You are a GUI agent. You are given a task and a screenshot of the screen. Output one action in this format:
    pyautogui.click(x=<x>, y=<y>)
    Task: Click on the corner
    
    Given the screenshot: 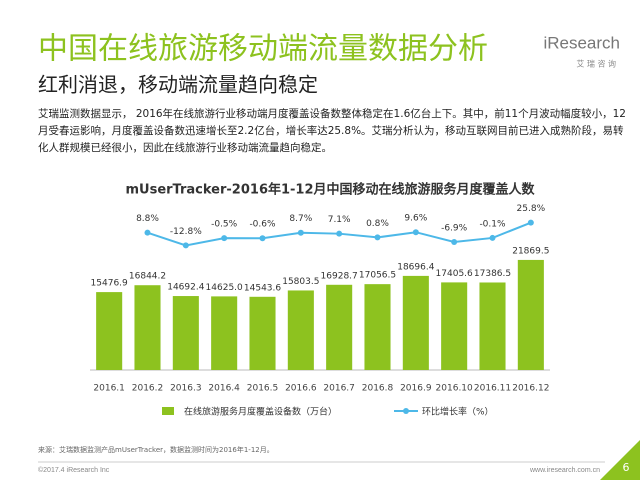 What is the action you would take?
    pyautogui.click(x=620, y=460)
    